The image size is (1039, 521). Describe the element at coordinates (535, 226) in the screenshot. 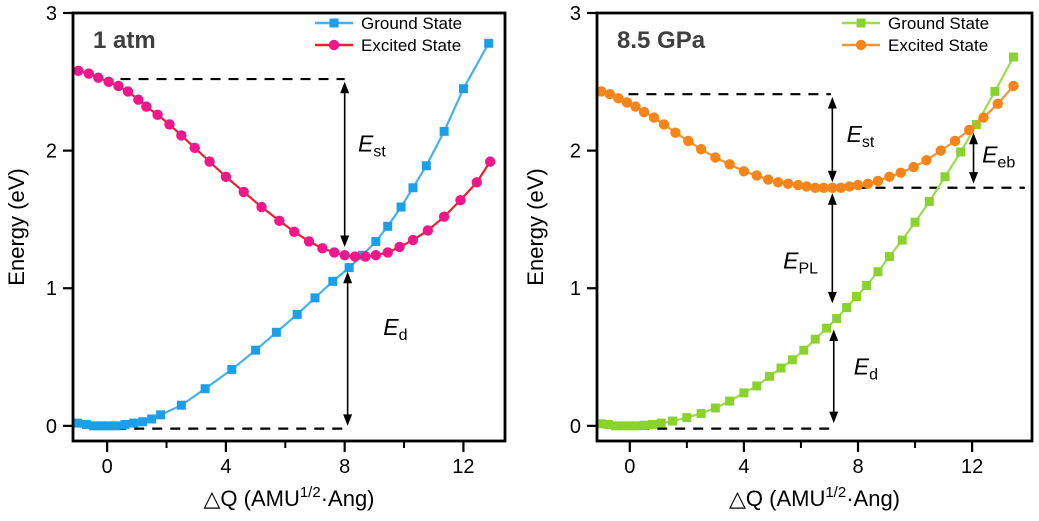

I see `y-axis-title: Energy (eV)` at that location.